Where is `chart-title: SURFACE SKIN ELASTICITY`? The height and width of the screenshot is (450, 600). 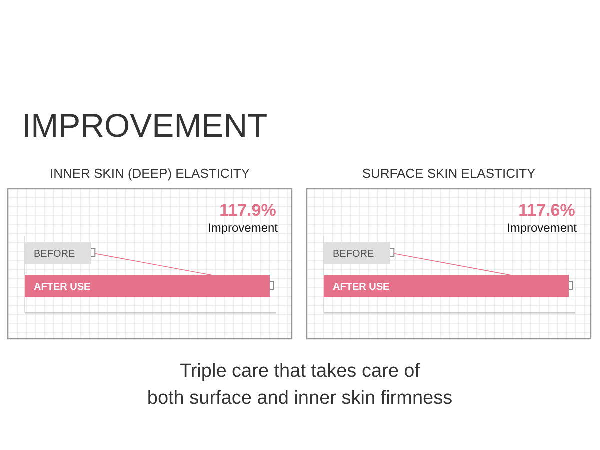
chart-title: SURFACE SKIN ELASTICITY is located at coordinates (449, 173).